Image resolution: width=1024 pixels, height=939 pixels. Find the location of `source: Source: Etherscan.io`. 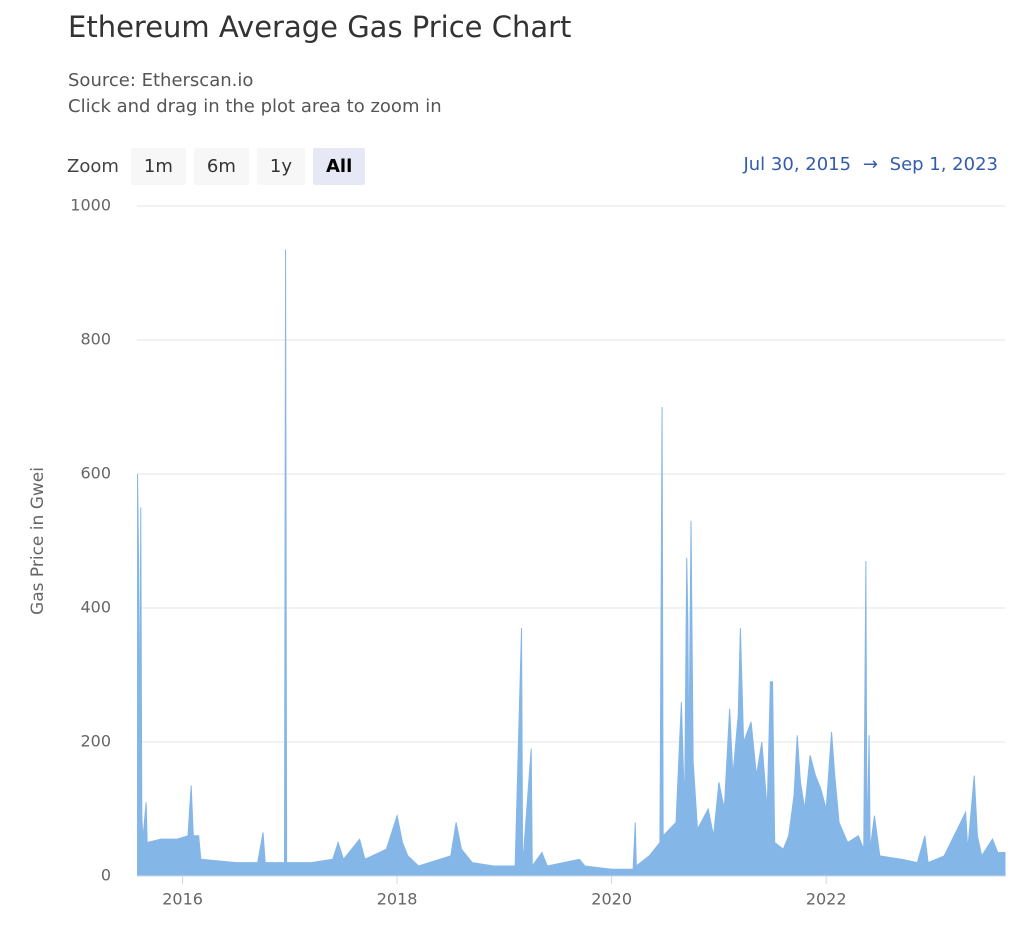

source: Source: Etherscan.io is located at coordinates (161, 80).